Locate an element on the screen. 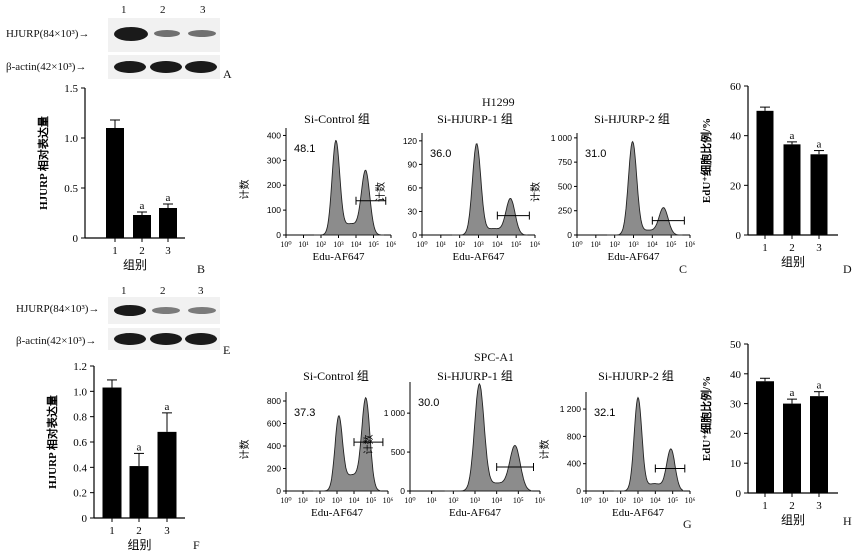  panel-letter-b: B is located at coordinates (201, 269).